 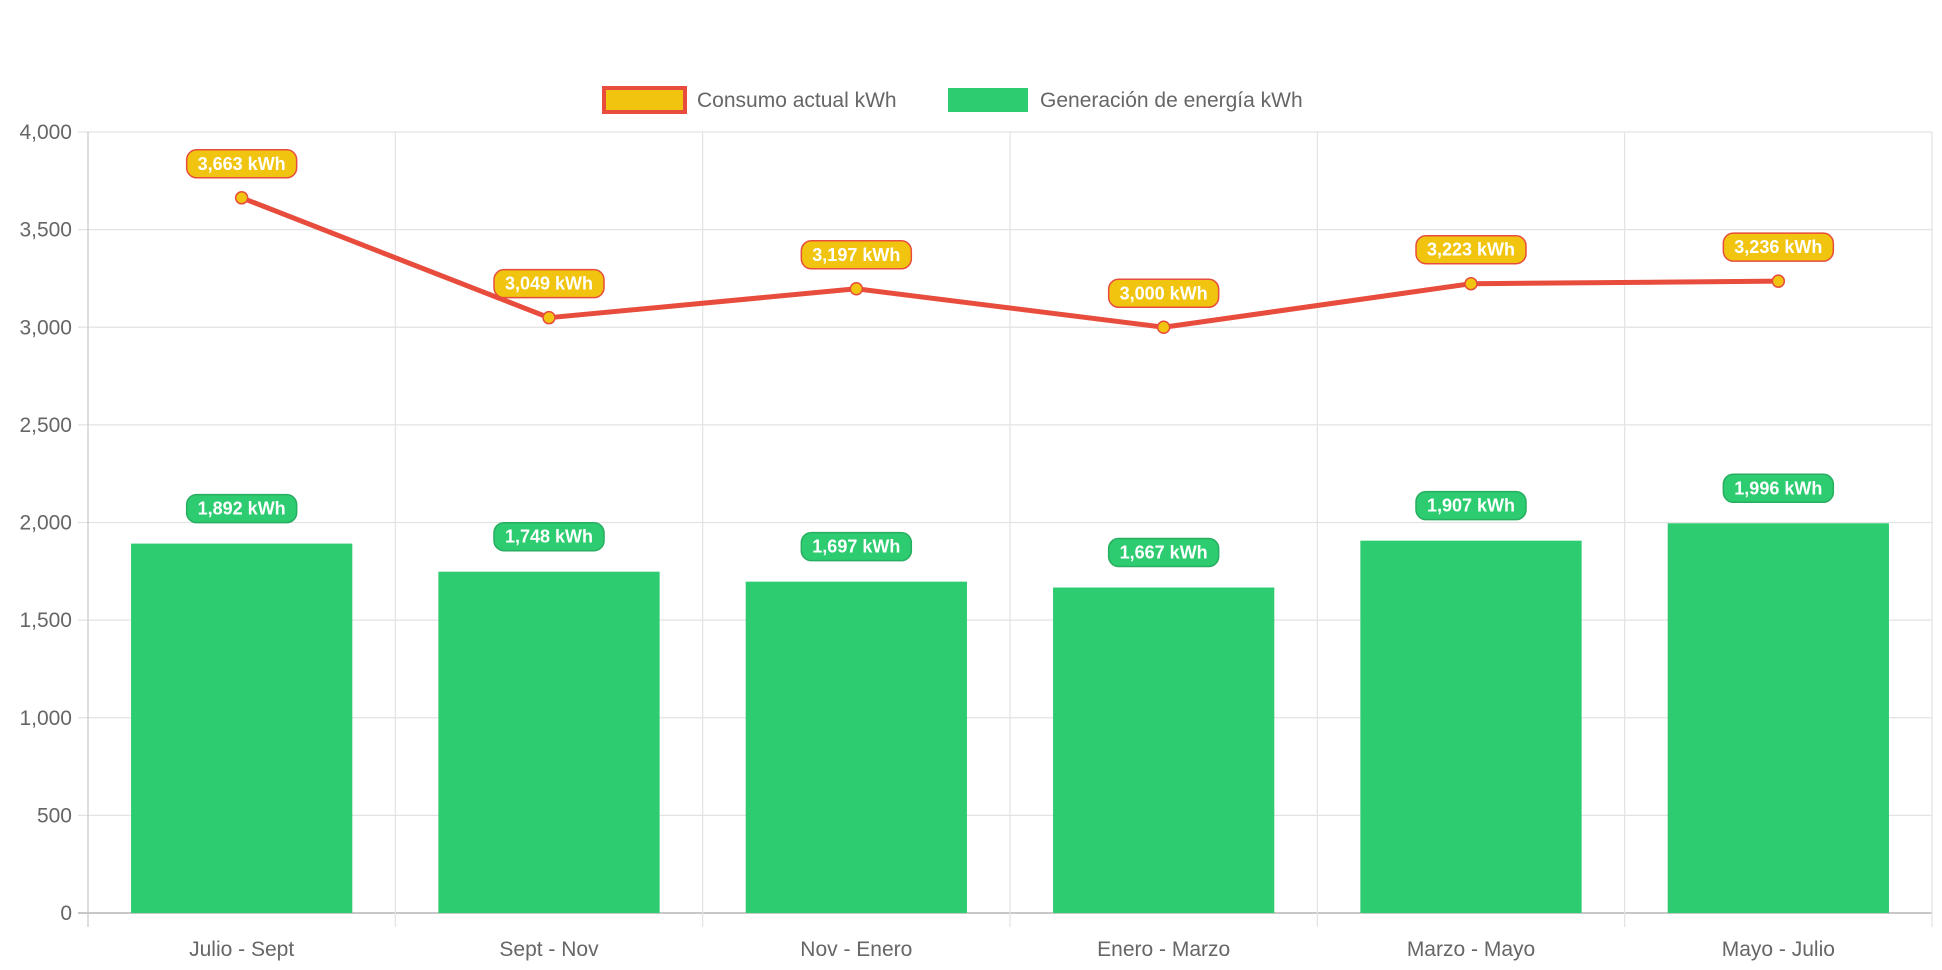 What do you see at coordinates (241, 949) in the screenshot?
I see `x-tick-label: Julio - Sept` at bounding box center [241, 949].